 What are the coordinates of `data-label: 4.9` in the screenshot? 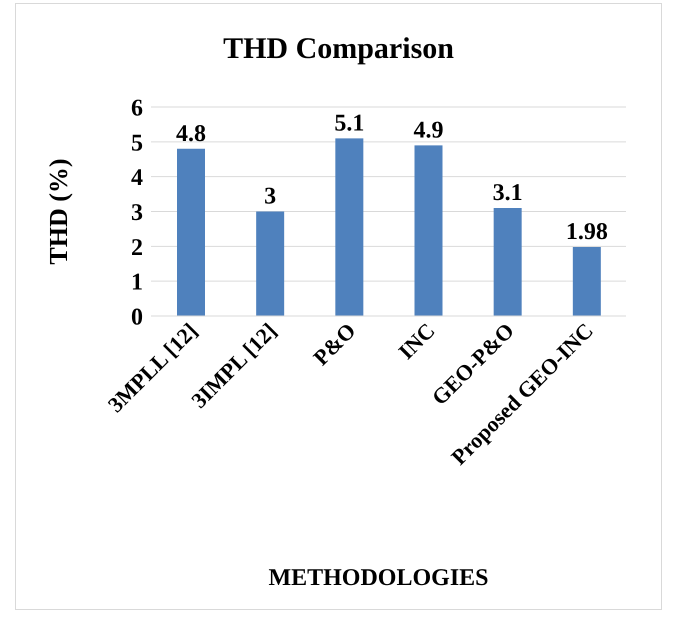 It's located at (429, 130).